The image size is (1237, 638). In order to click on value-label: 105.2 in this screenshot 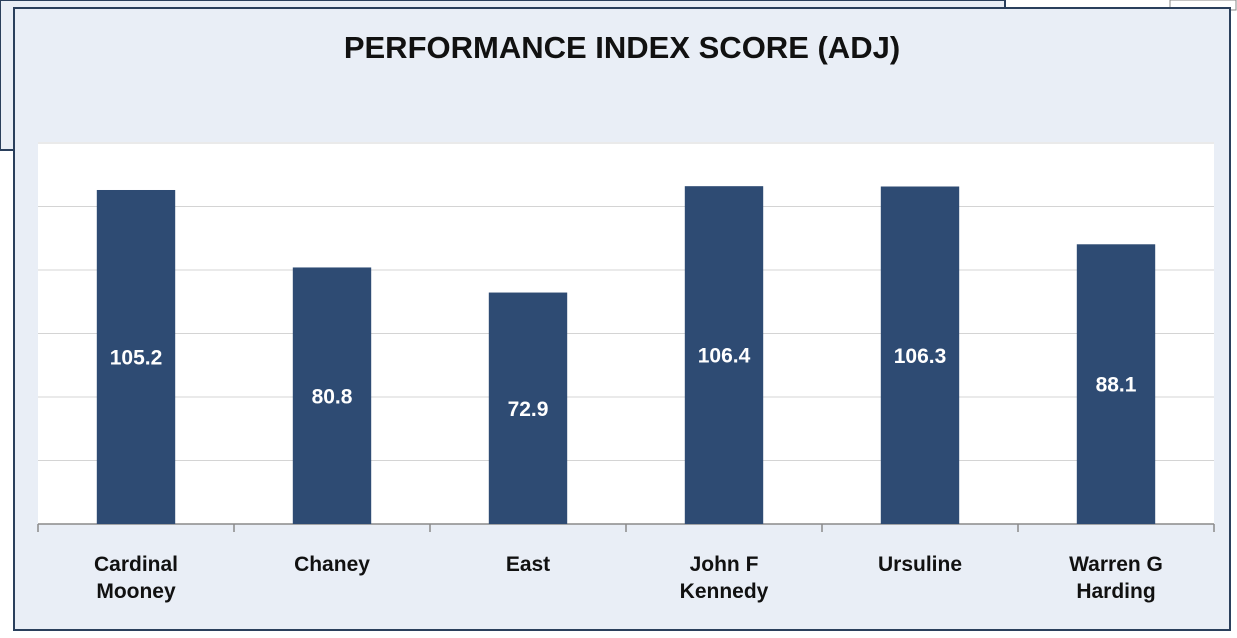, I will do `click(136, 358)`.